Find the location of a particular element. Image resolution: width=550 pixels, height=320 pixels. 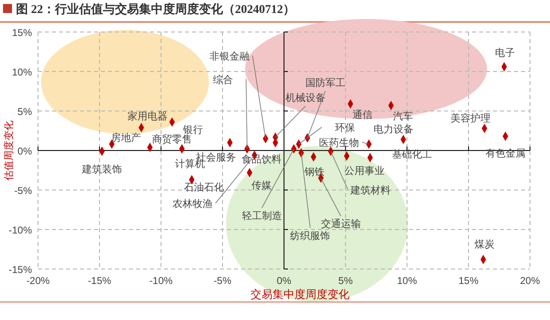

annotation: 钢铁 is located at coordinates (314, 172).